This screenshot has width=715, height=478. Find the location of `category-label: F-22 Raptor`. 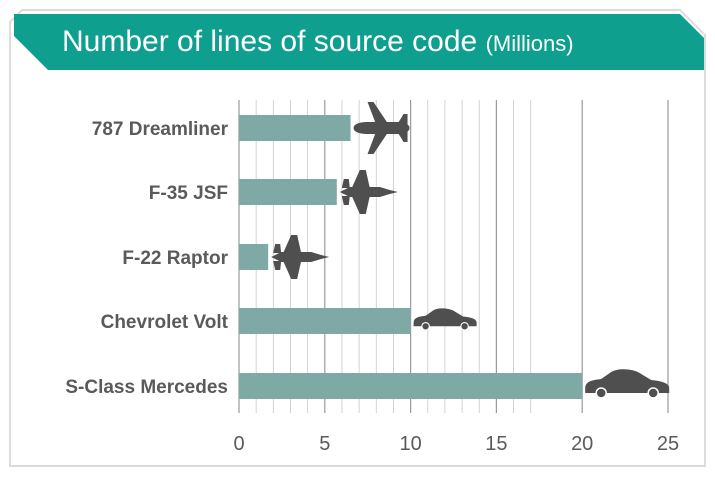

category-label: F-22 Raptor is located at coordinates (175, 258).